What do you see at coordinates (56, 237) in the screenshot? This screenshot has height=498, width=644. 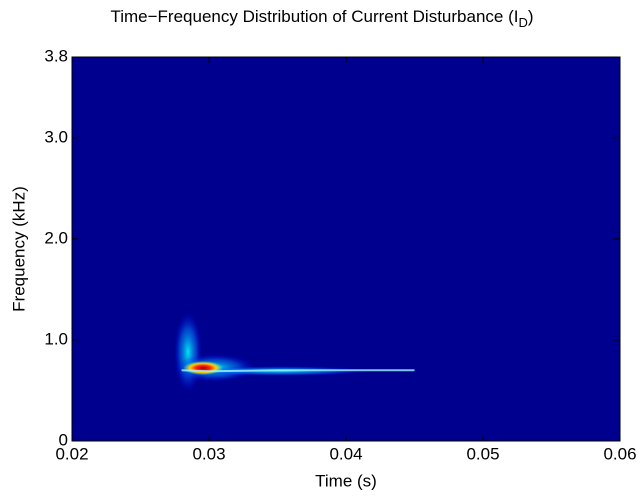 I see `y-tick-label: 2.0` at bounding box center [56, 237].